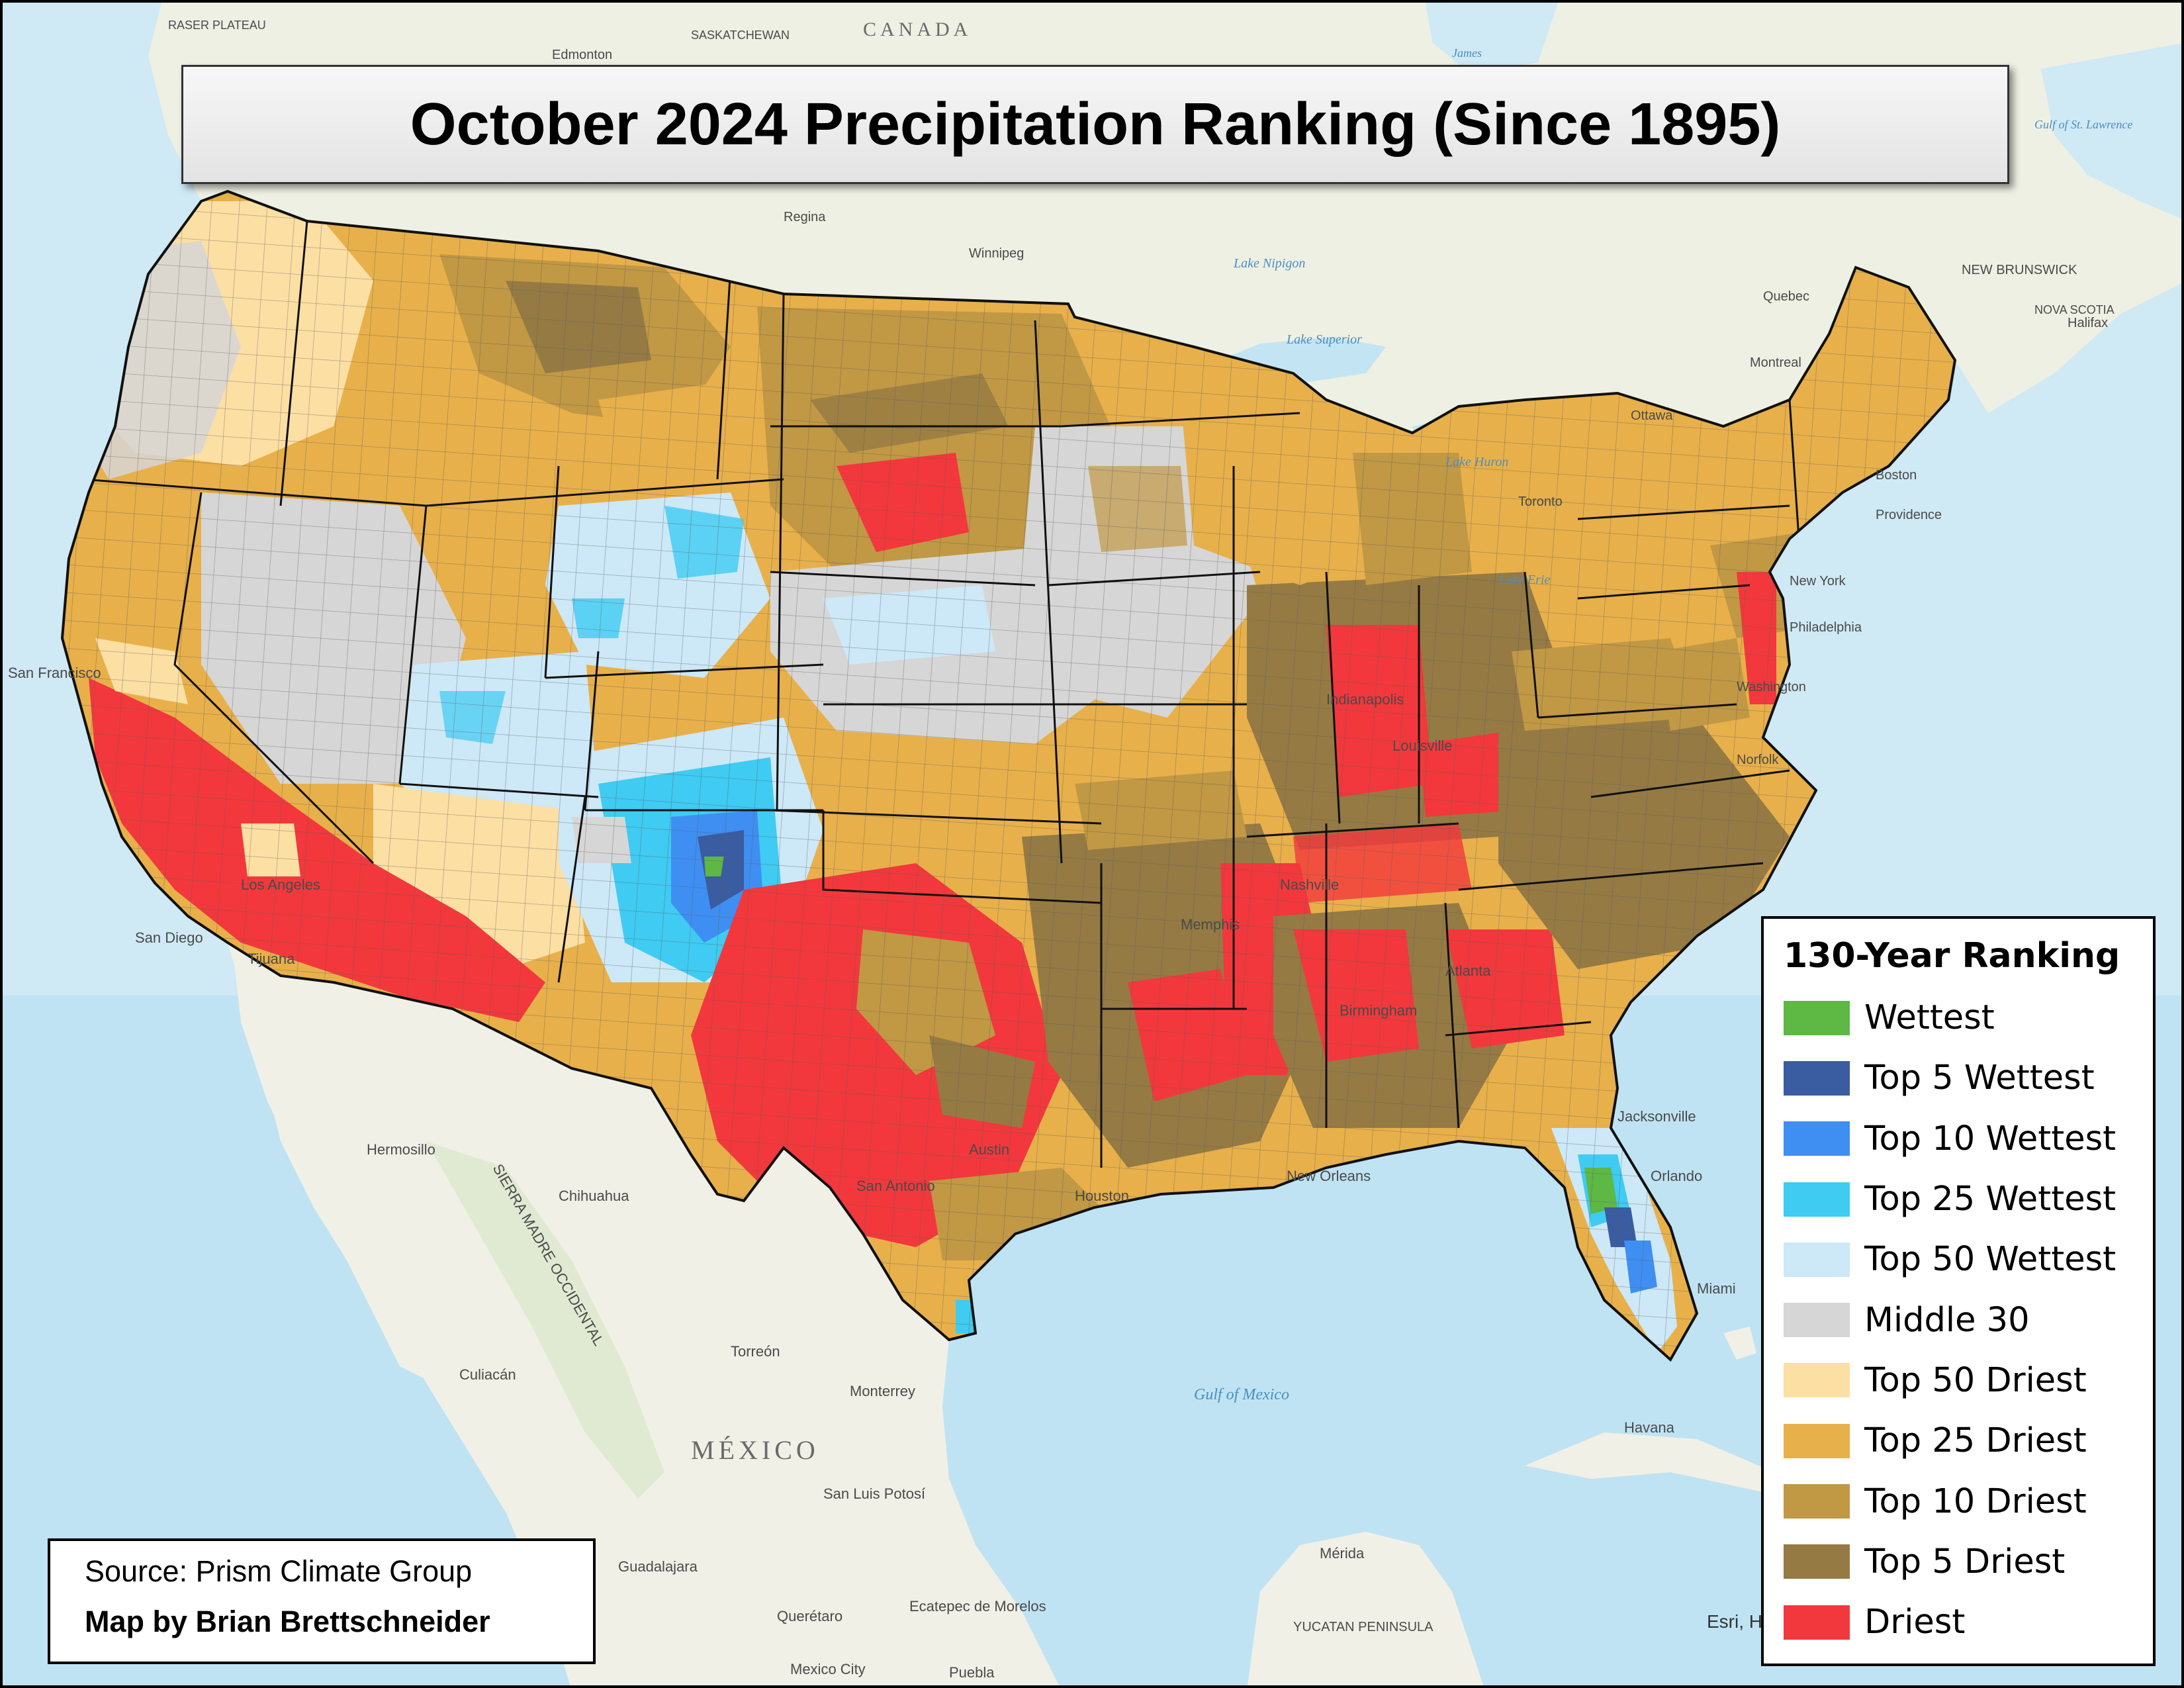 This screenshot has height=1688, width=2184. I want to click on label-winnipeg: Winnipeg, so click(997, 253).